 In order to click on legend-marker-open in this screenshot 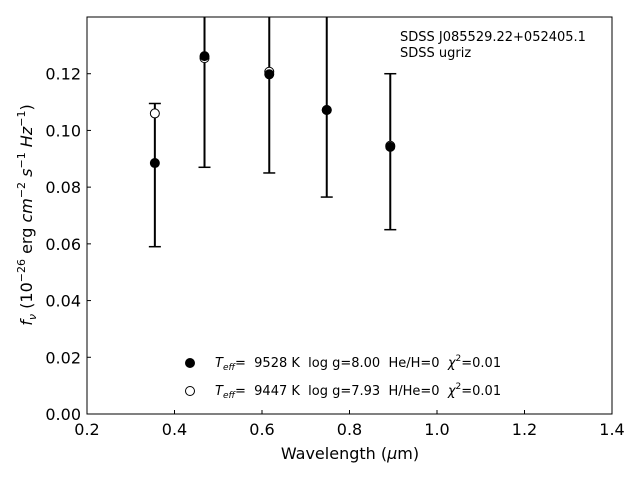, I will do `click(190, 391)`.